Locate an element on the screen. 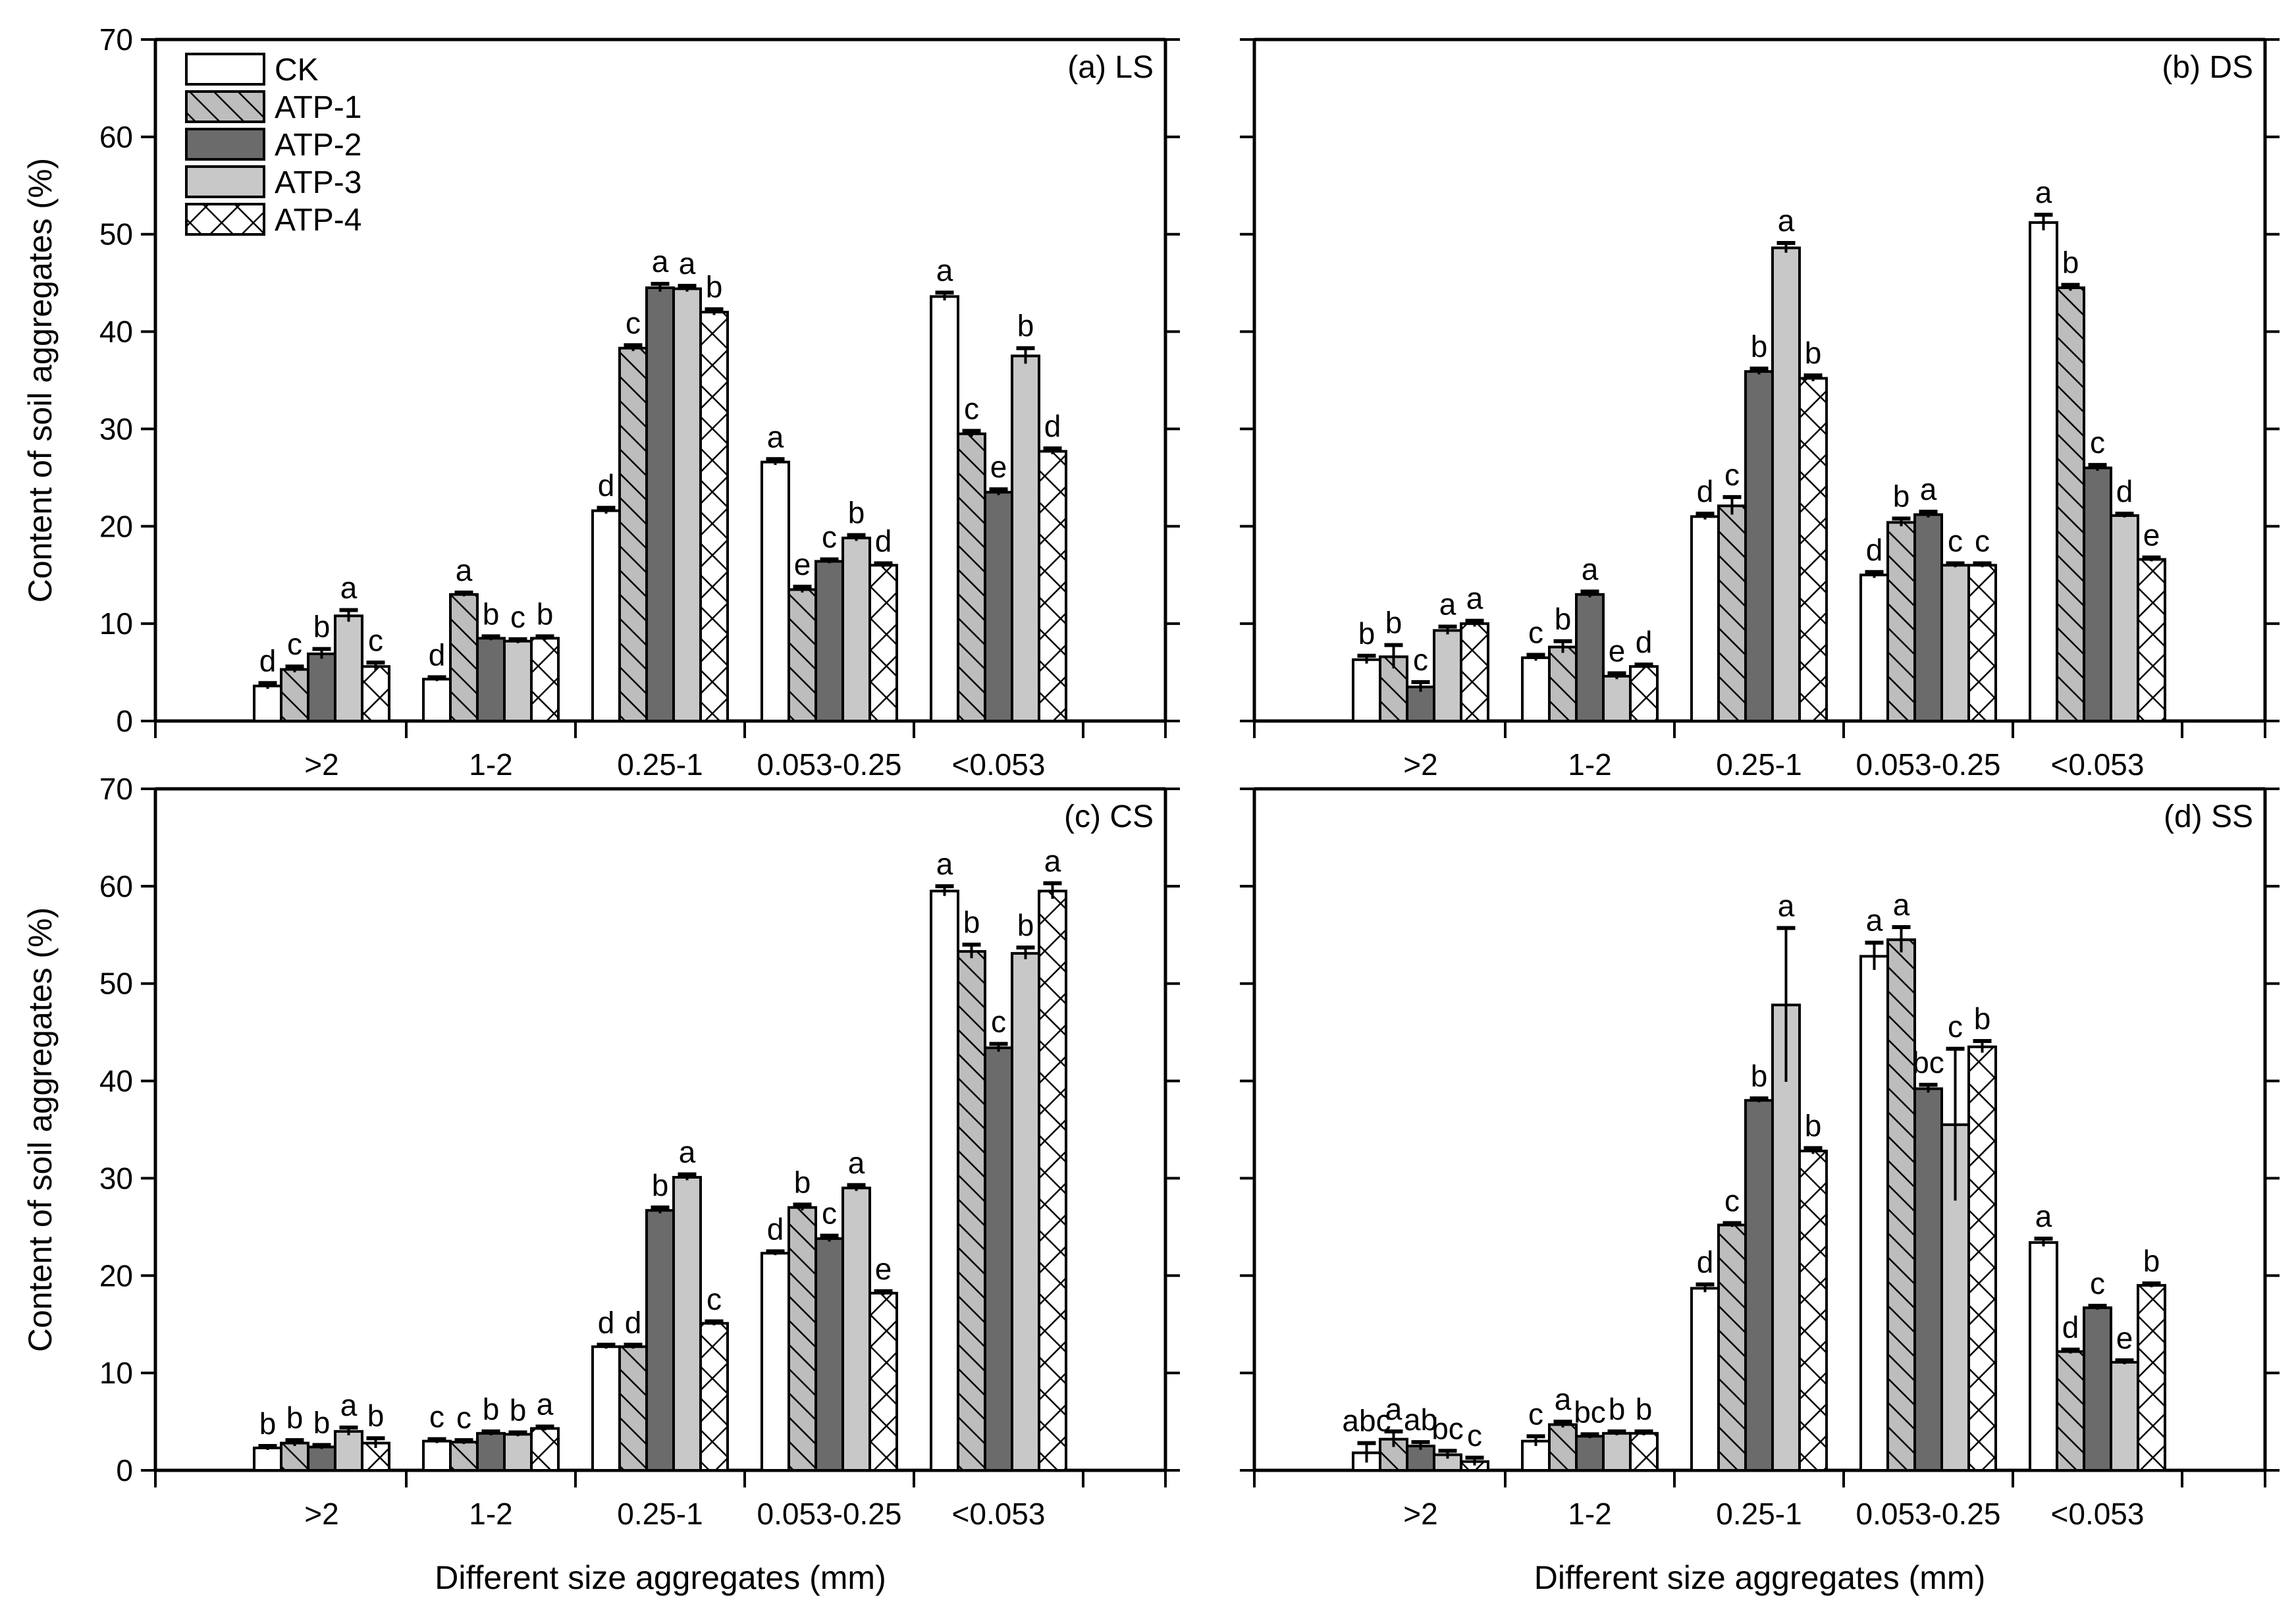  y-tick-label: 0 is located at coordinates (124, 1470).